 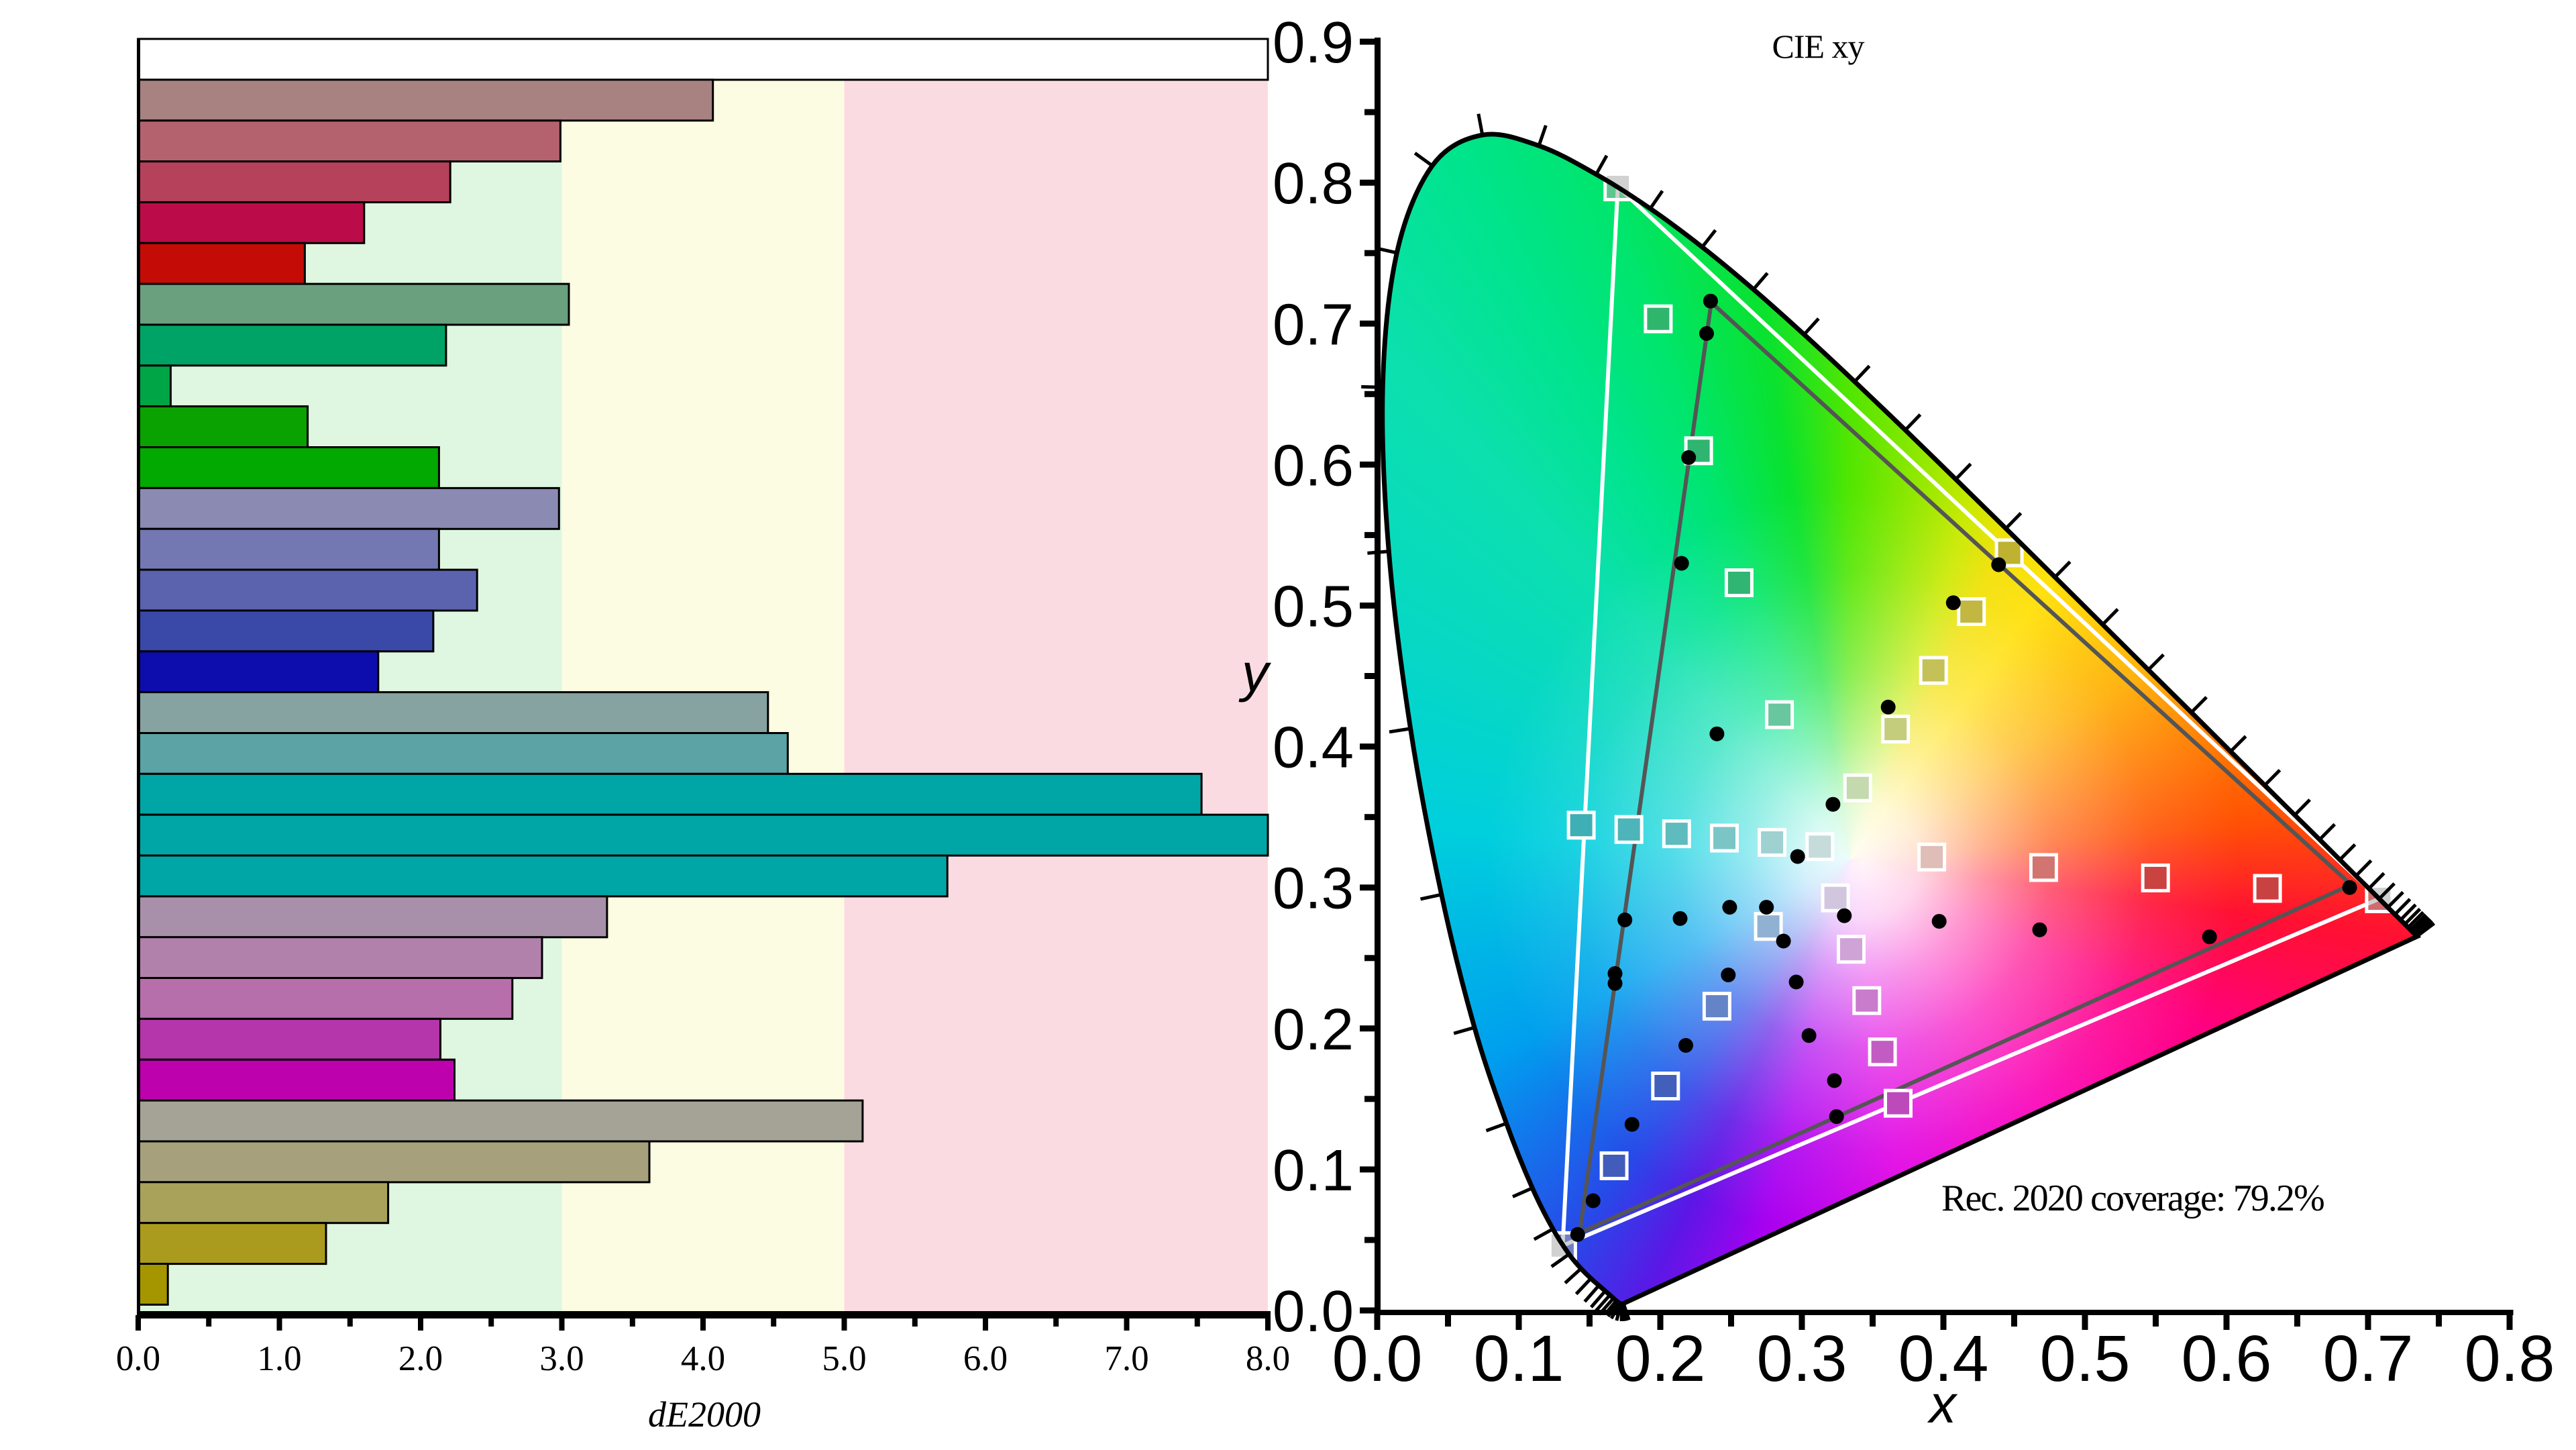 I want to click on svg-text: 7.0, so click(x=1126, y=1358).